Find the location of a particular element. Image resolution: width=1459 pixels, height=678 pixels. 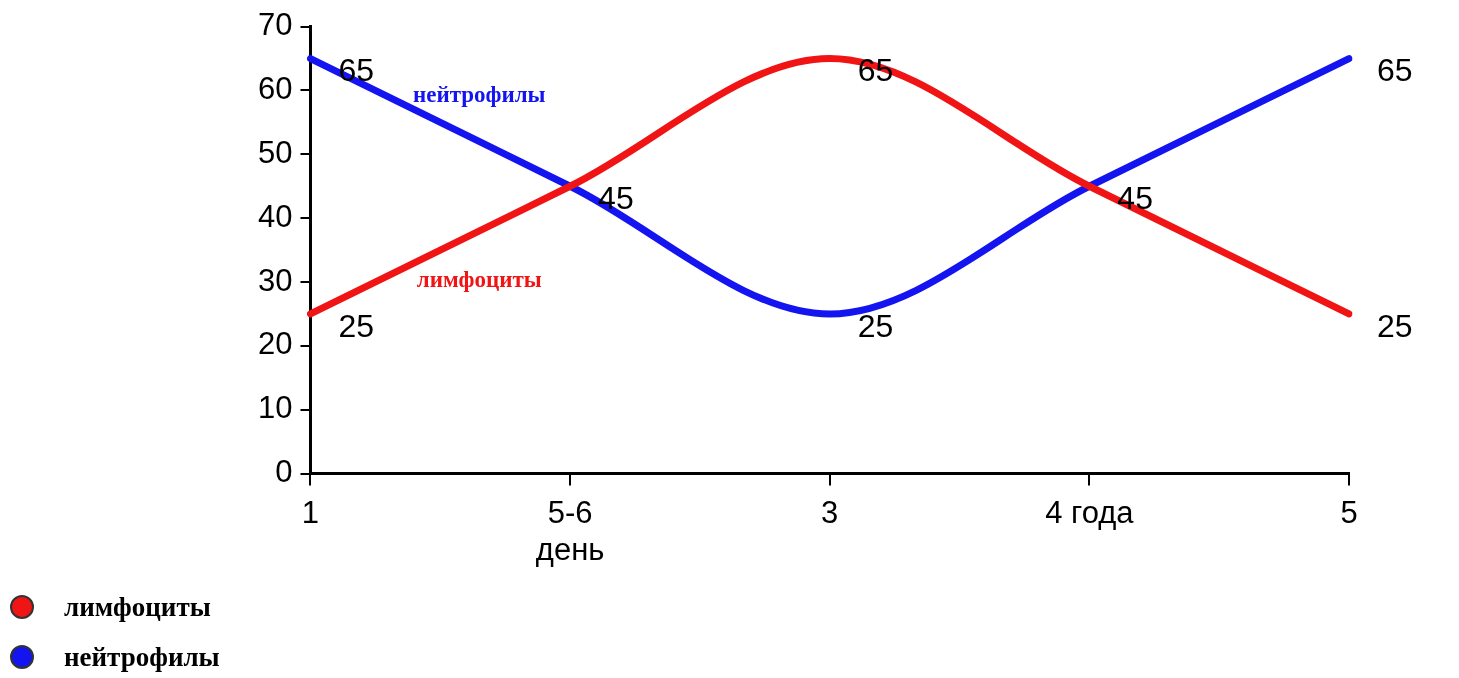

y-tick-label: 10 is located at coordinates (275, 408).